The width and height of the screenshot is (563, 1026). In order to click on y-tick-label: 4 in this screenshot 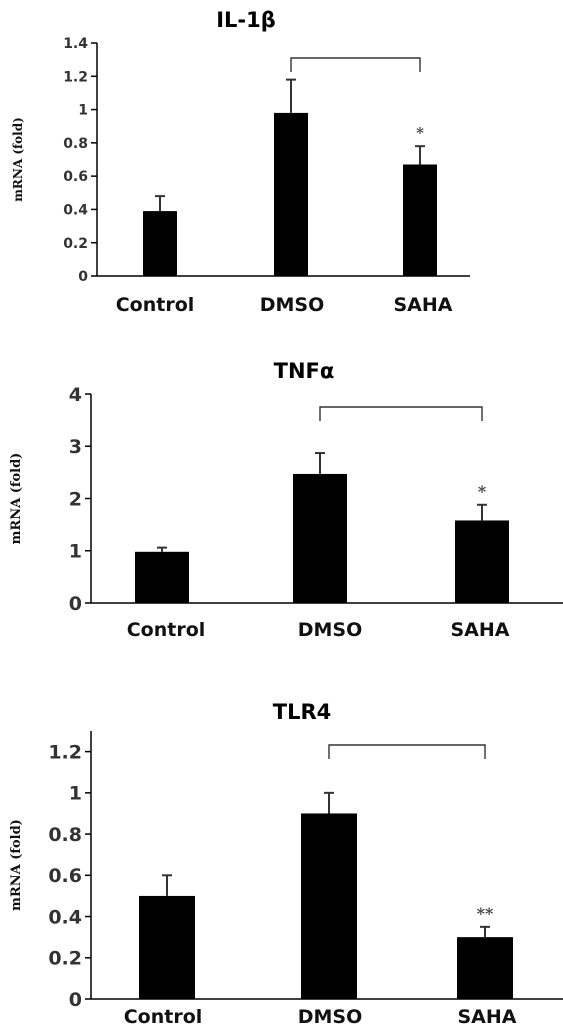, I will do `click(75, 395)`.